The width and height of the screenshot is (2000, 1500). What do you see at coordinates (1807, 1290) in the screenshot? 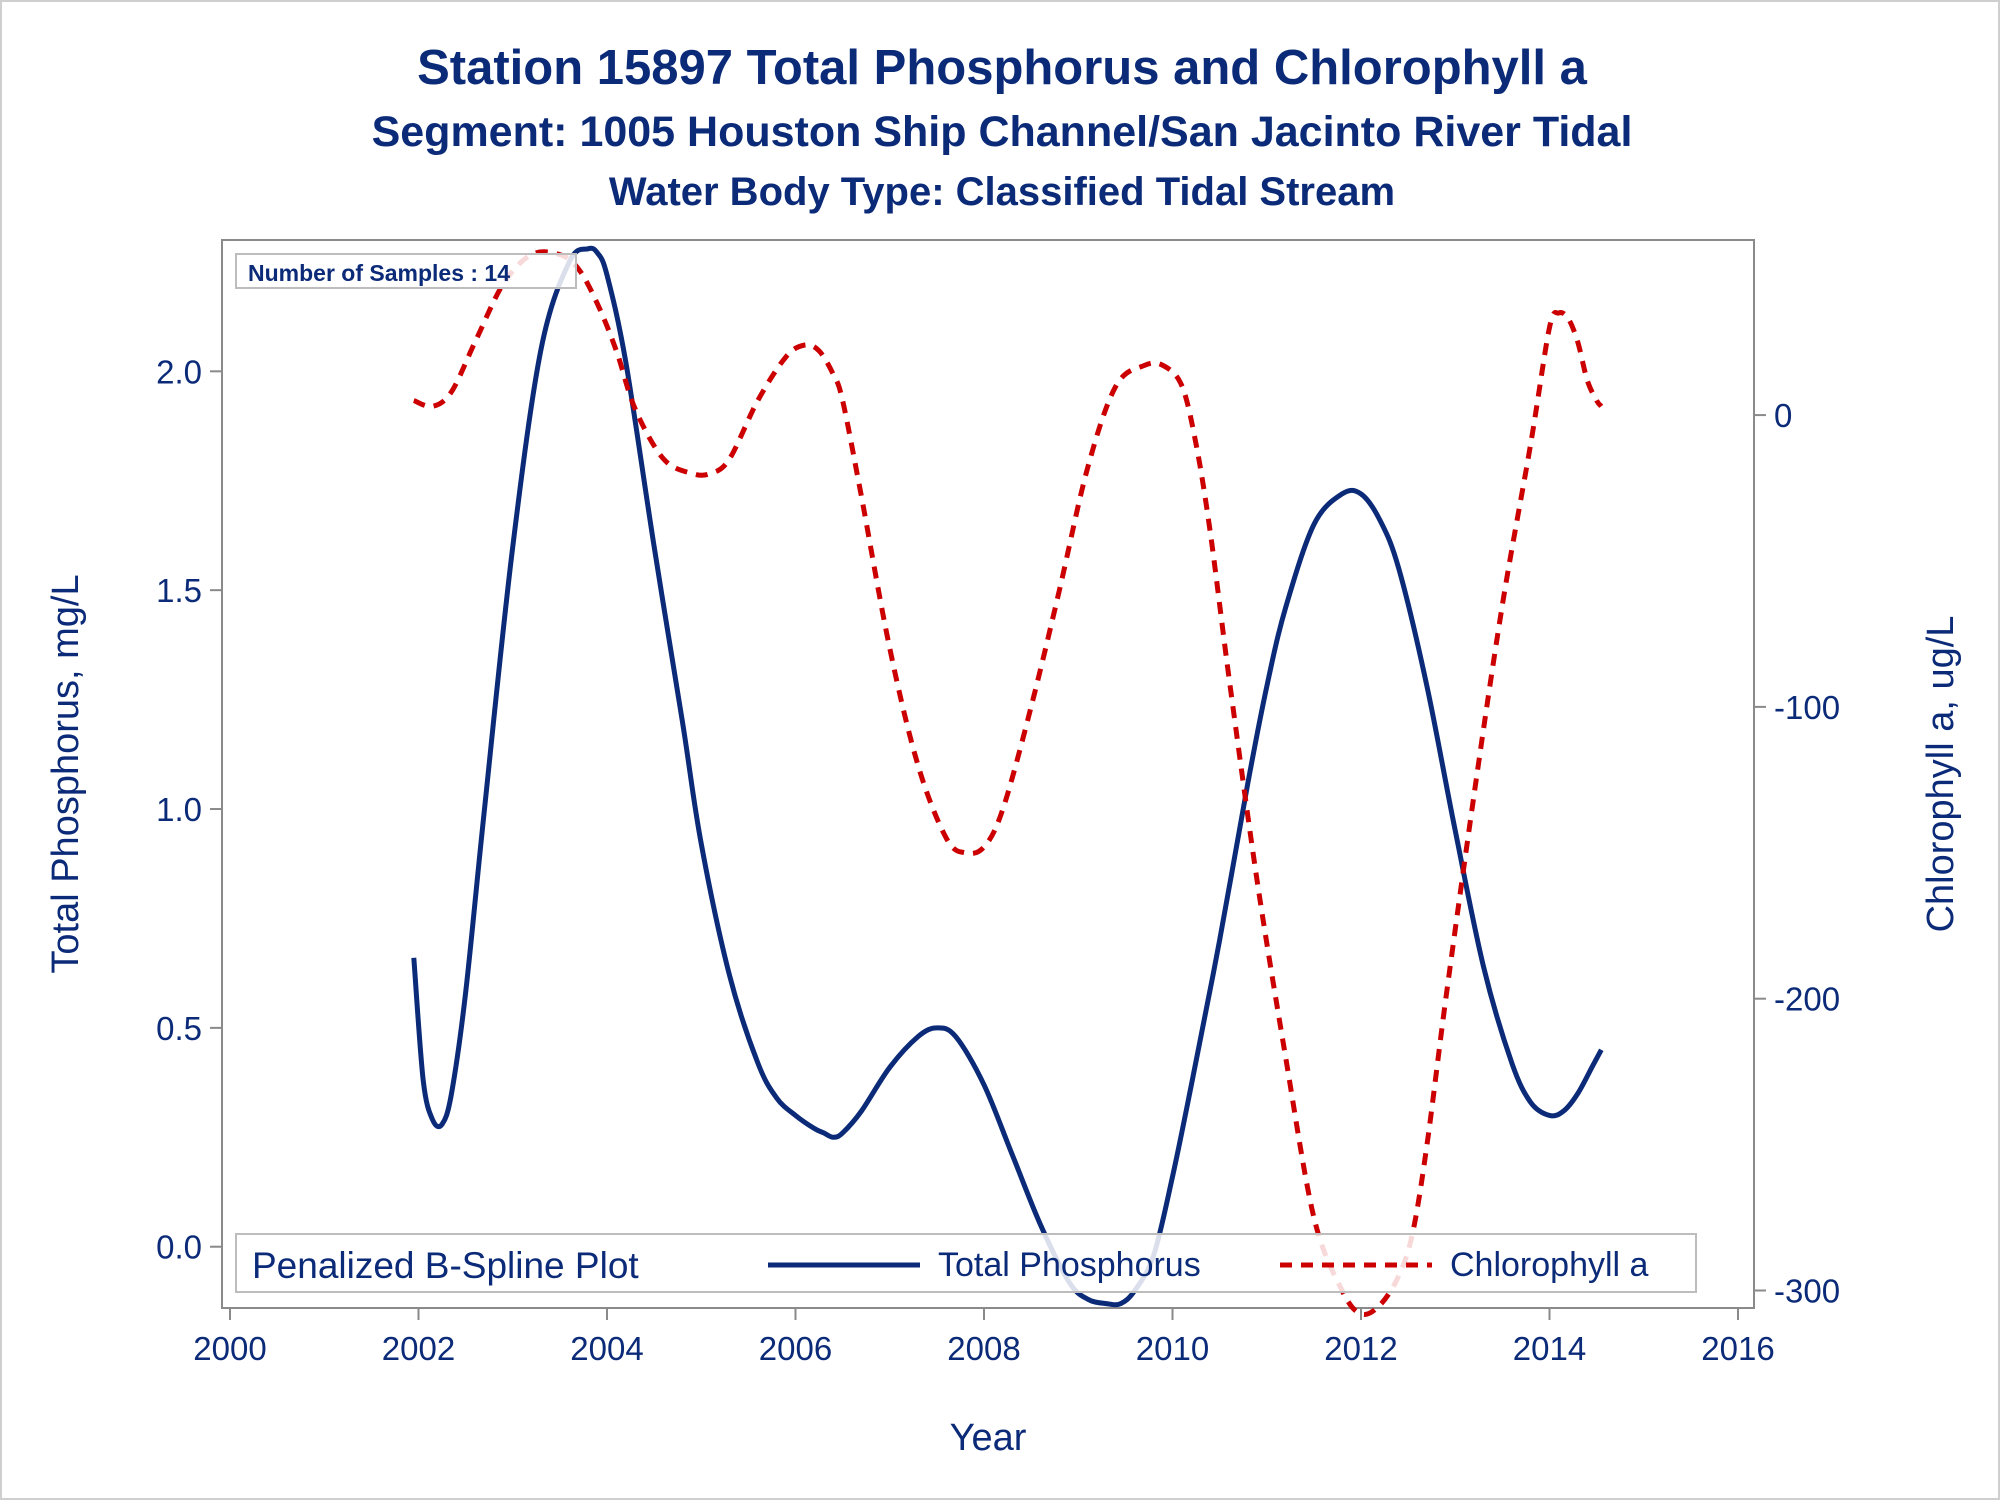
I see `y-right-tick-label--300: -300` at bounding box center [1807, 1290].